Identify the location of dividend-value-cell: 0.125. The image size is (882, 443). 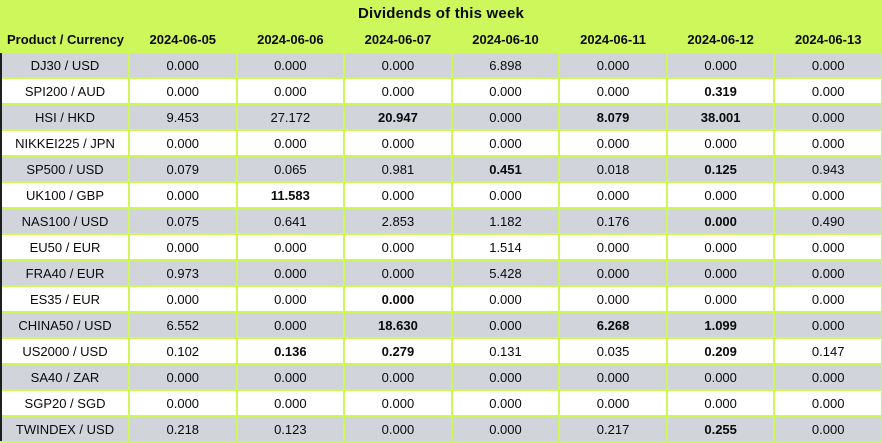
(720, 169).